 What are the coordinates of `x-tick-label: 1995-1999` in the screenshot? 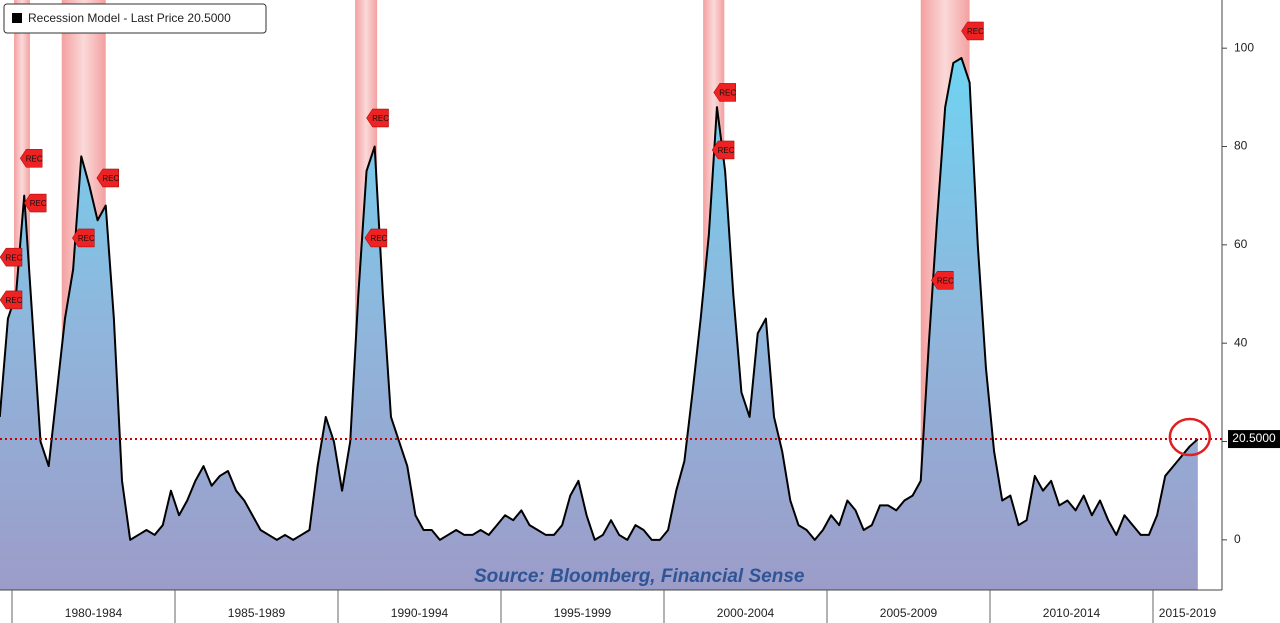 It's located at (583, 613).